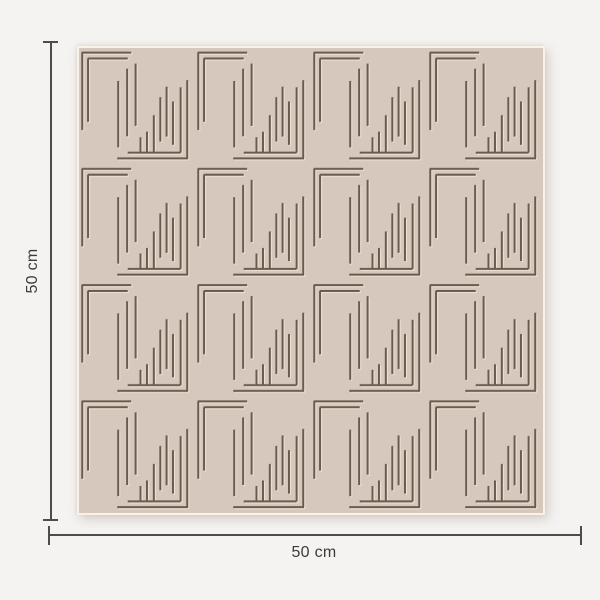 The width and height of the screenshot is (600, 600). Describe the element at coordinates (315, 535) in the screenshot. I see `width-dimension-line` at that location.